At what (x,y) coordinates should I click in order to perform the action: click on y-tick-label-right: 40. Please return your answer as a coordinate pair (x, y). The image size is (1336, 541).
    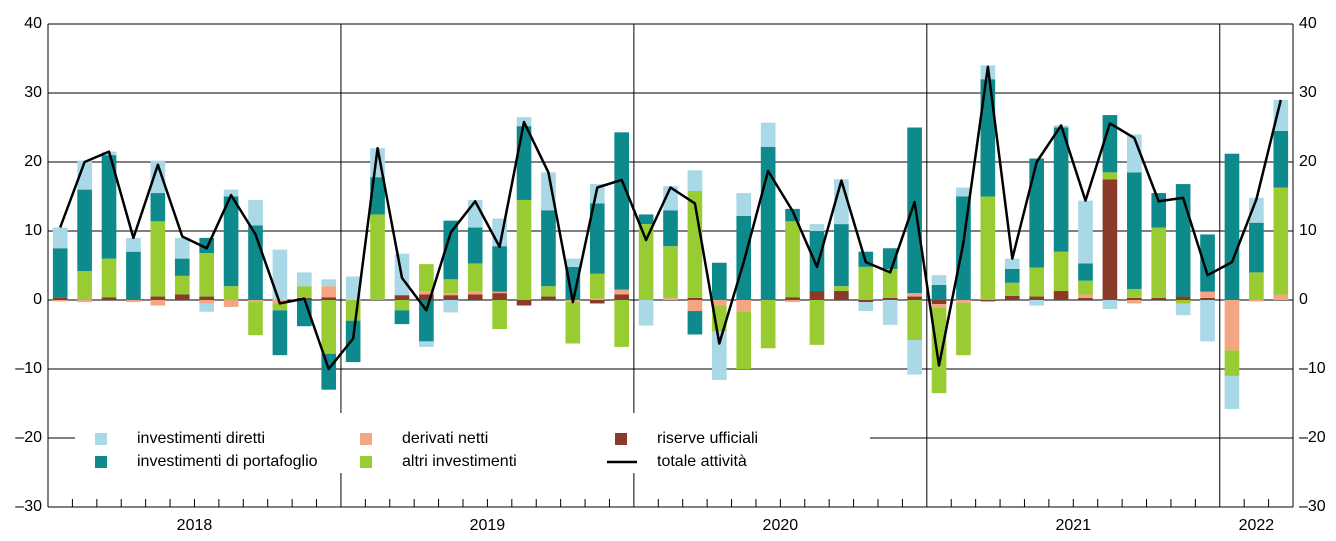
    Looking at the image, I should click on (1308, 23).